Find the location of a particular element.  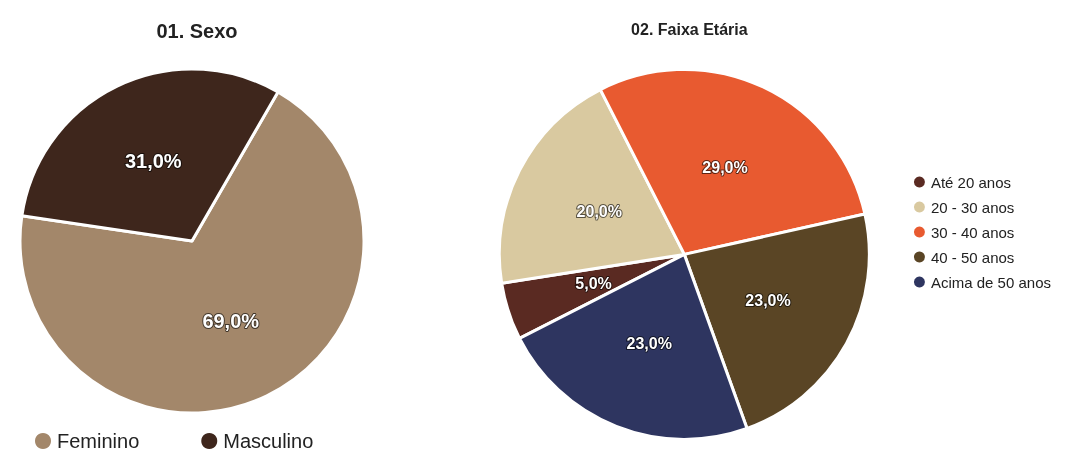

legend-label: 40 - 50 anos is located at coordinates (972, 257).